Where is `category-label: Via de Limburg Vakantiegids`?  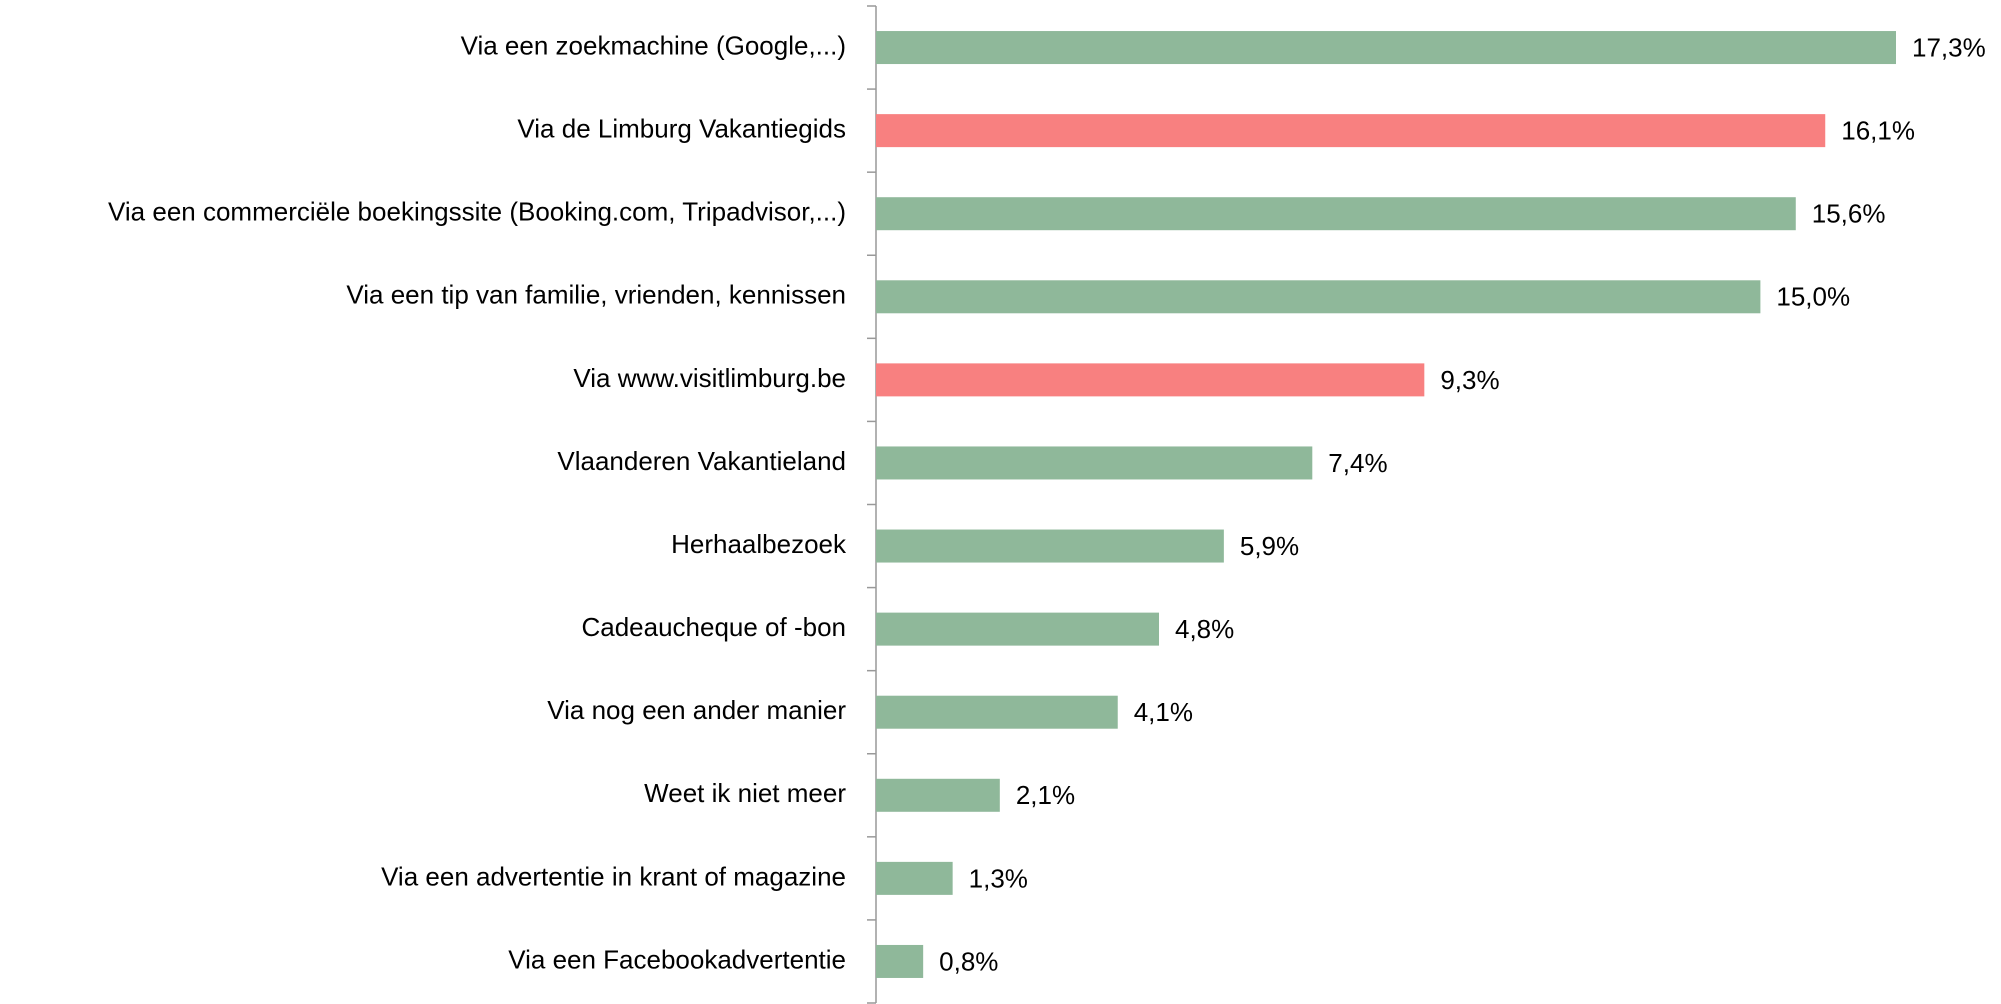 category-label: Via de Limburg Vakantiegids is located at coordinates (681, 129).